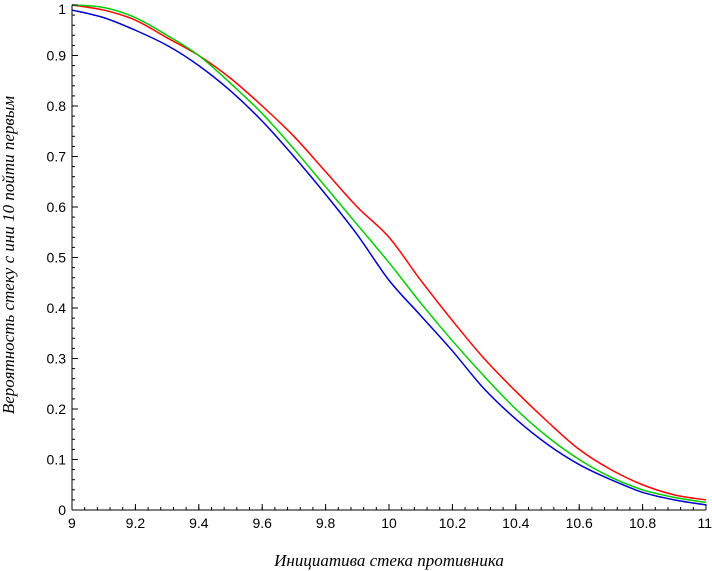  Describe the element at coordinates (57, 359) in the screenshot. I see `y-tick-label: 0.3` at that location.